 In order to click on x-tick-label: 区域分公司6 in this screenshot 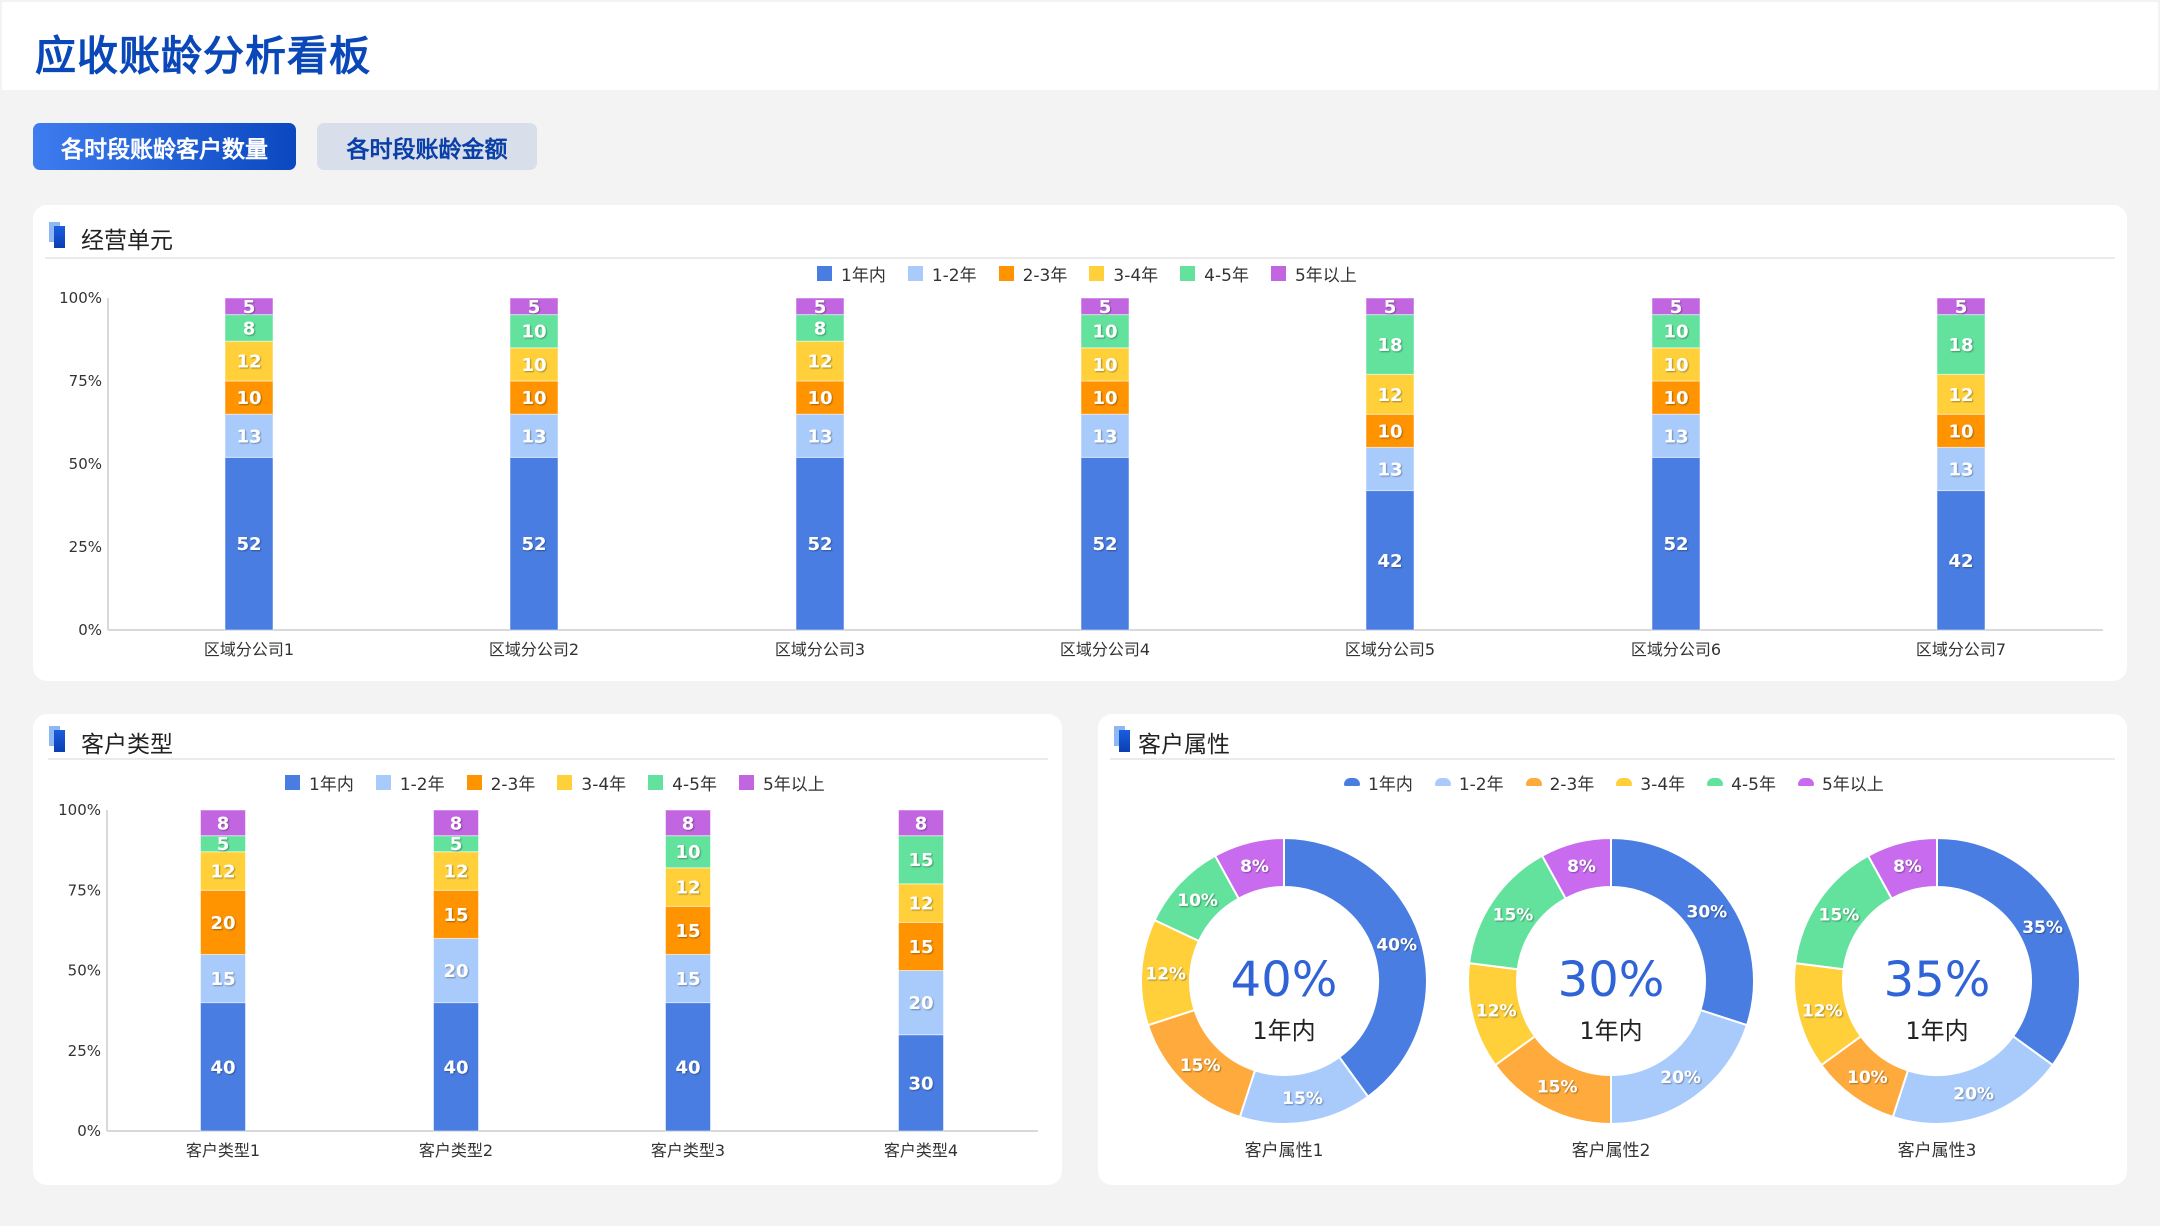, I will do `click(1676, 649)`.